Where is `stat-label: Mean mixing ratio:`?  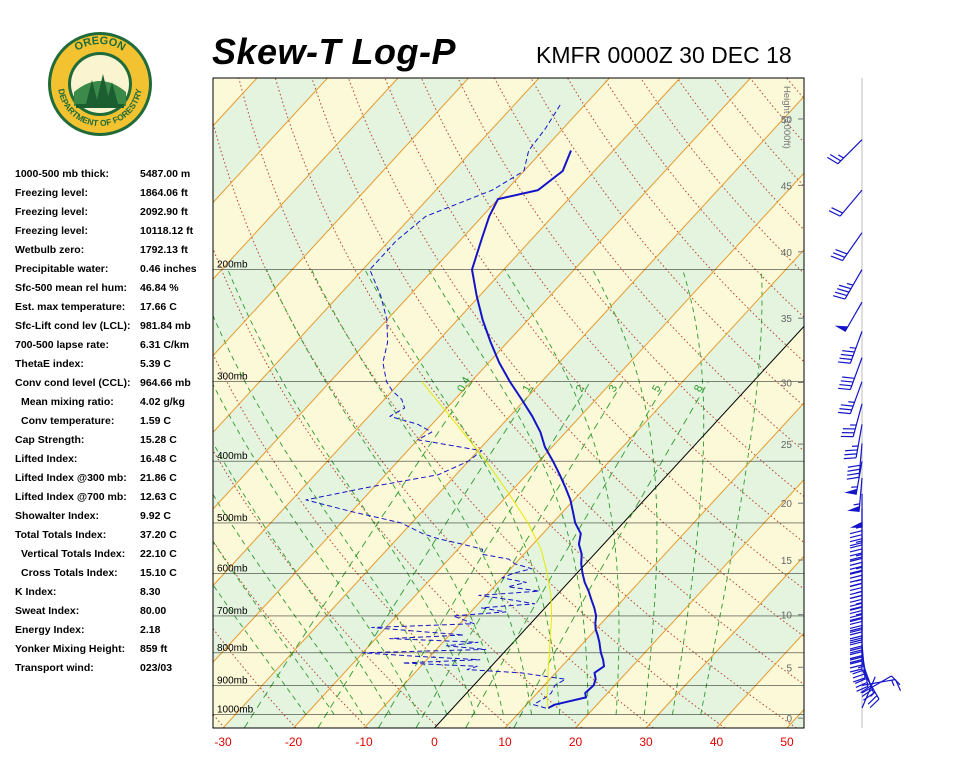 stat-label: Mean mixing ratio: is located at coordinates (67, 402).